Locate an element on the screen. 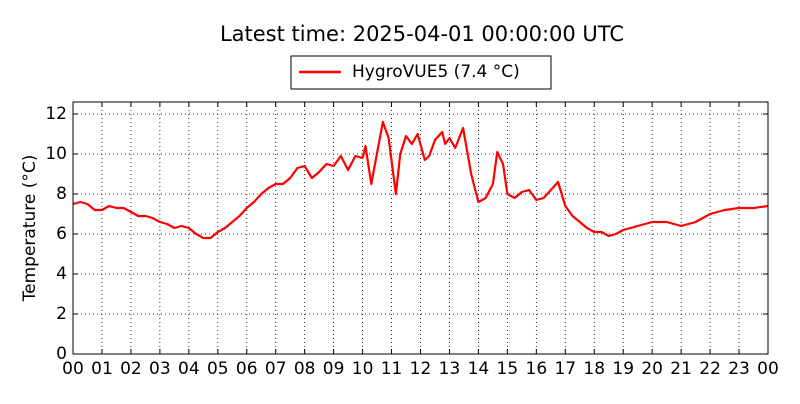 The width and height of the screenshot is (800, 404). y-tick-label: 2 is located at coordinates (61, 314).